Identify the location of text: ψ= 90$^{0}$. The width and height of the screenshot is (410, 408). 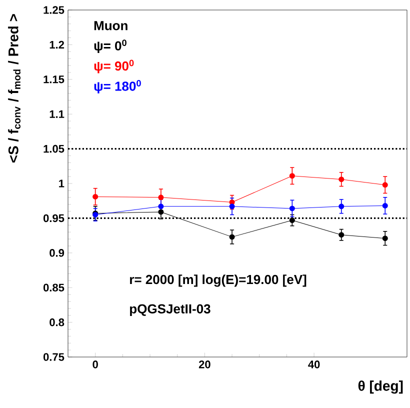
(114, 67).